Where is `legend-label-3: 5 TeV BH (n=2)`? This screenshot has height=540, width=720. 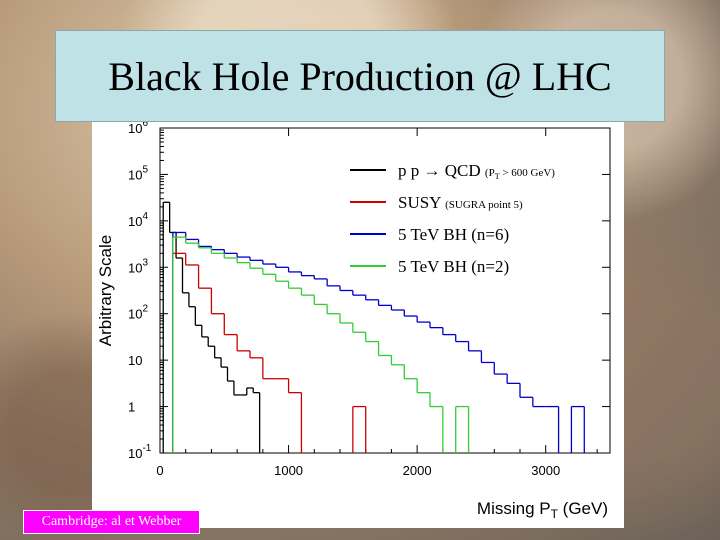 legend-label-3: 5 TeV BH (n=2) is located at coordinates (453, 266).